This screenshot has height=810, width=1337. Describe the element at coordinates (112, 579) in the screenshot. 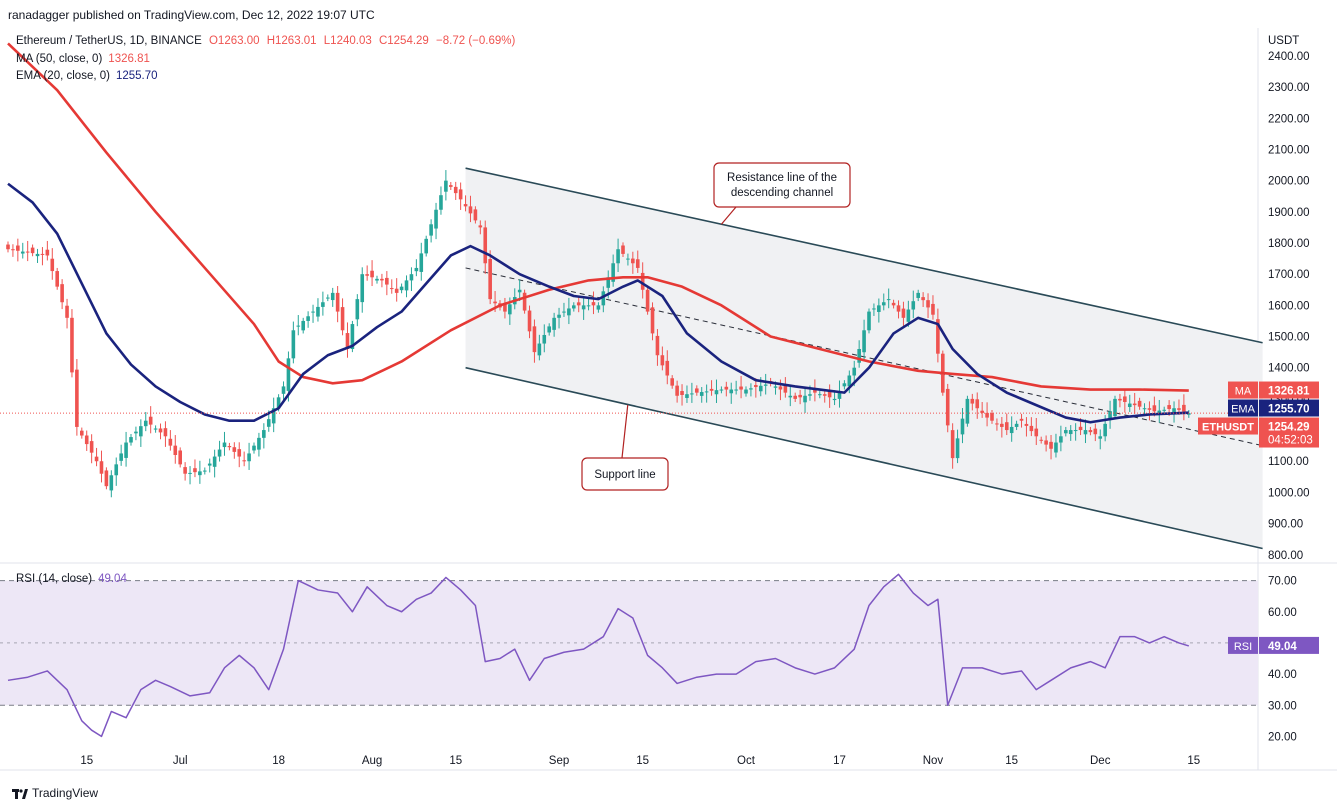

I see `rsi-value: 49.04` at that location.